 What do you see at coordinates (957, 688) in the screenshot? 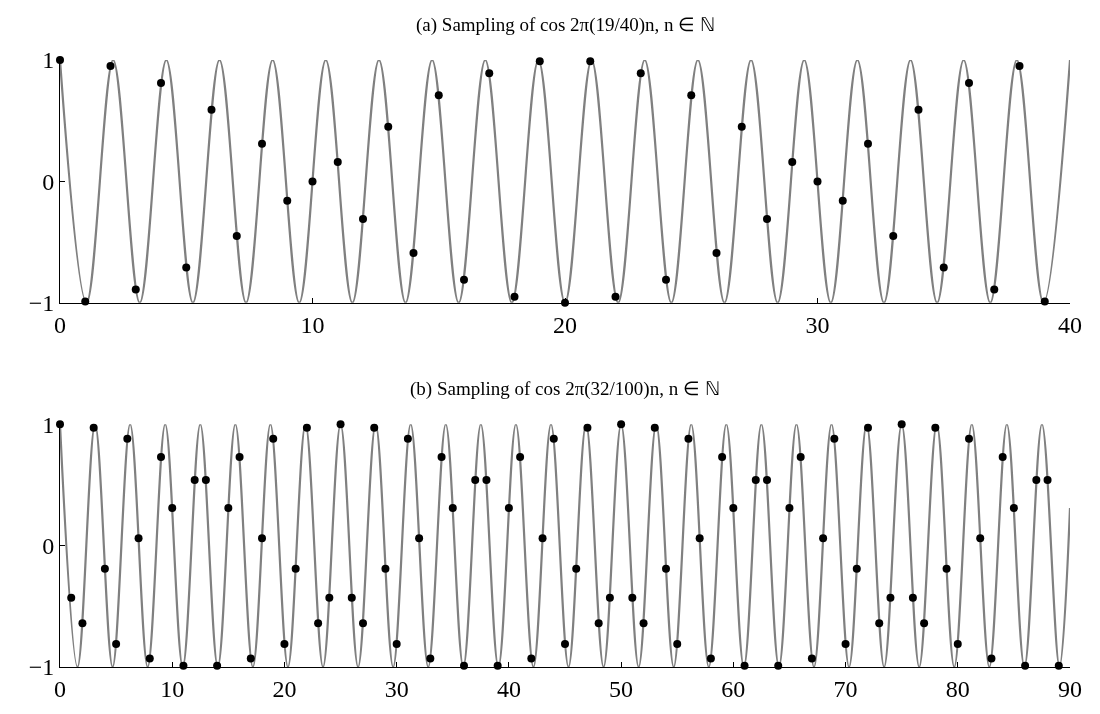
I see `x-tick-label: 80` at bounding box center [957, 688].